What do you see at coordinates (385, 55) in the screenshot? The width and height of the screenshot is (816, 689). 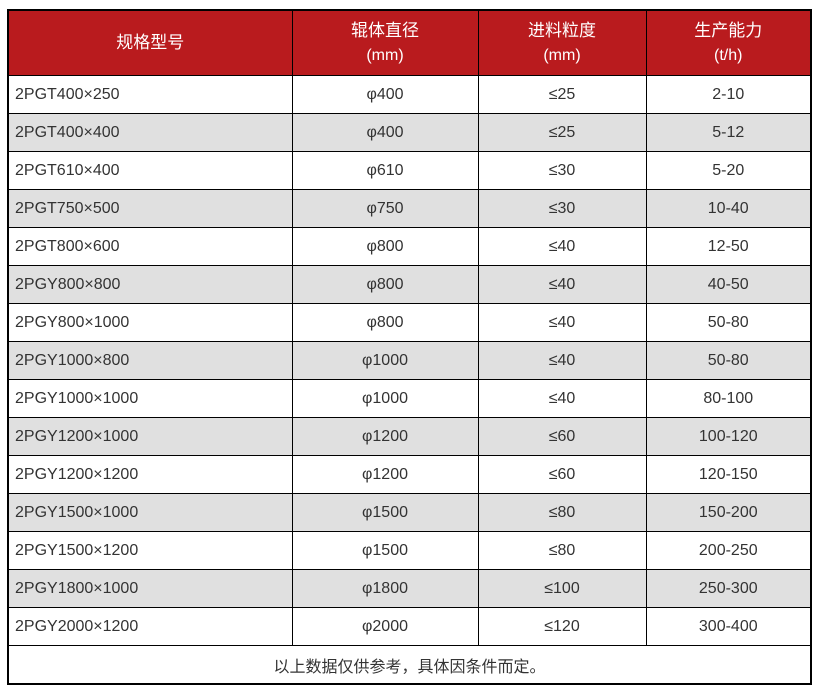 I see `col-header-roller-diameter-unit: (mm)` at bounding box center [385, 55].